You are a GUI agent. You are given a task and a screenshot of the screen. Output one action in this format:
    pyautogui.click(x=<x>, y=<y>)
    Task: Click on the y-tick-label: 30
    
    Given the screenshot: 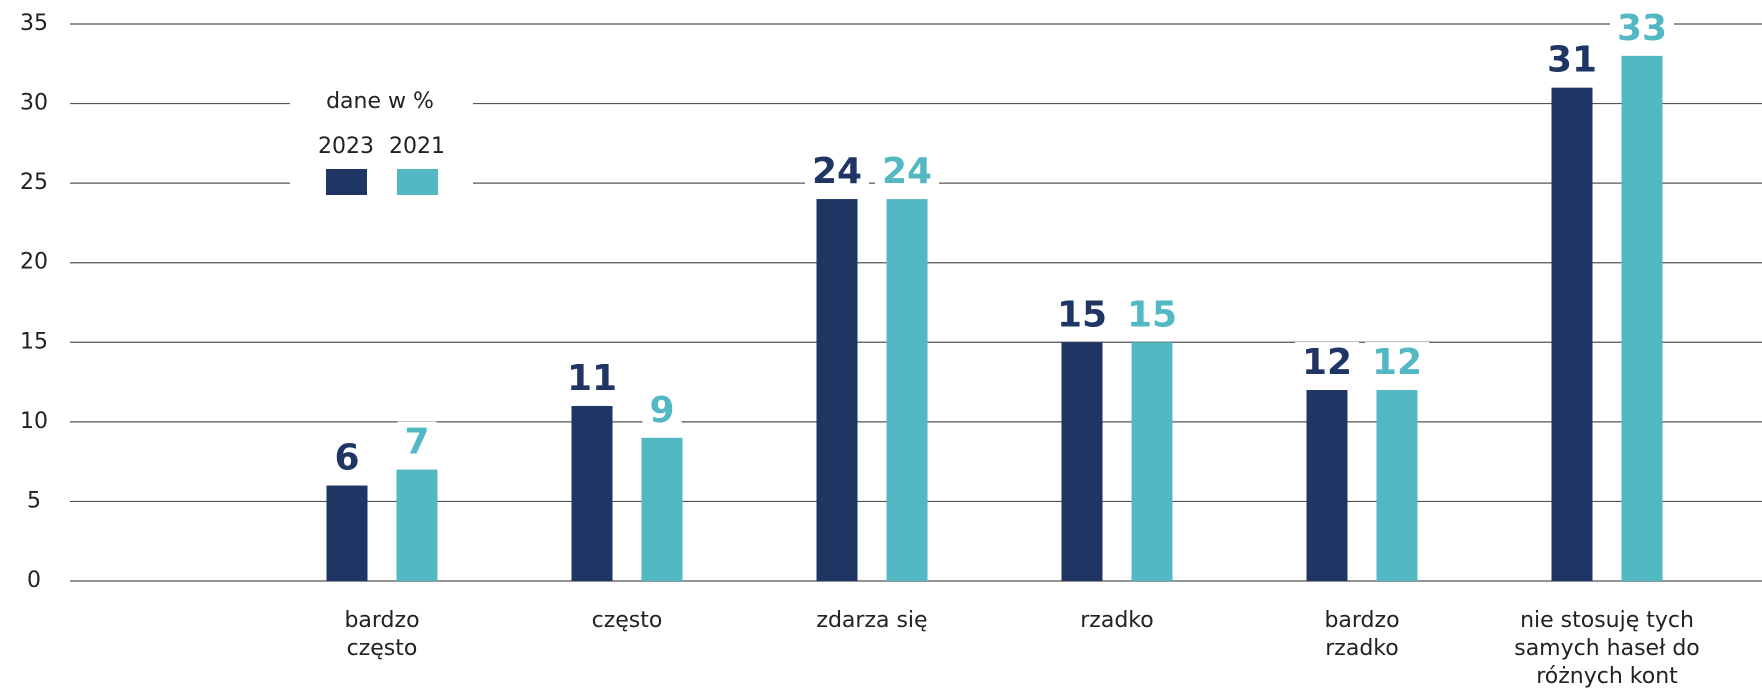 What is the action you would take?
    pyautogui.click(x=34, y=103)
    